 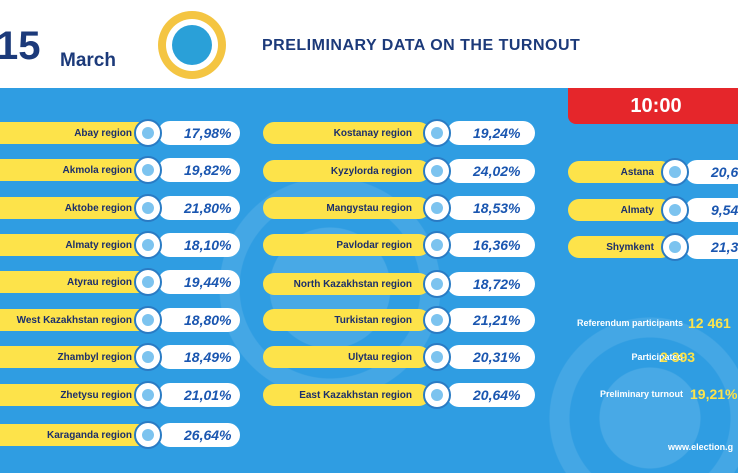 I want to click on turnout: 18,49%, so click(x=199, y=357).